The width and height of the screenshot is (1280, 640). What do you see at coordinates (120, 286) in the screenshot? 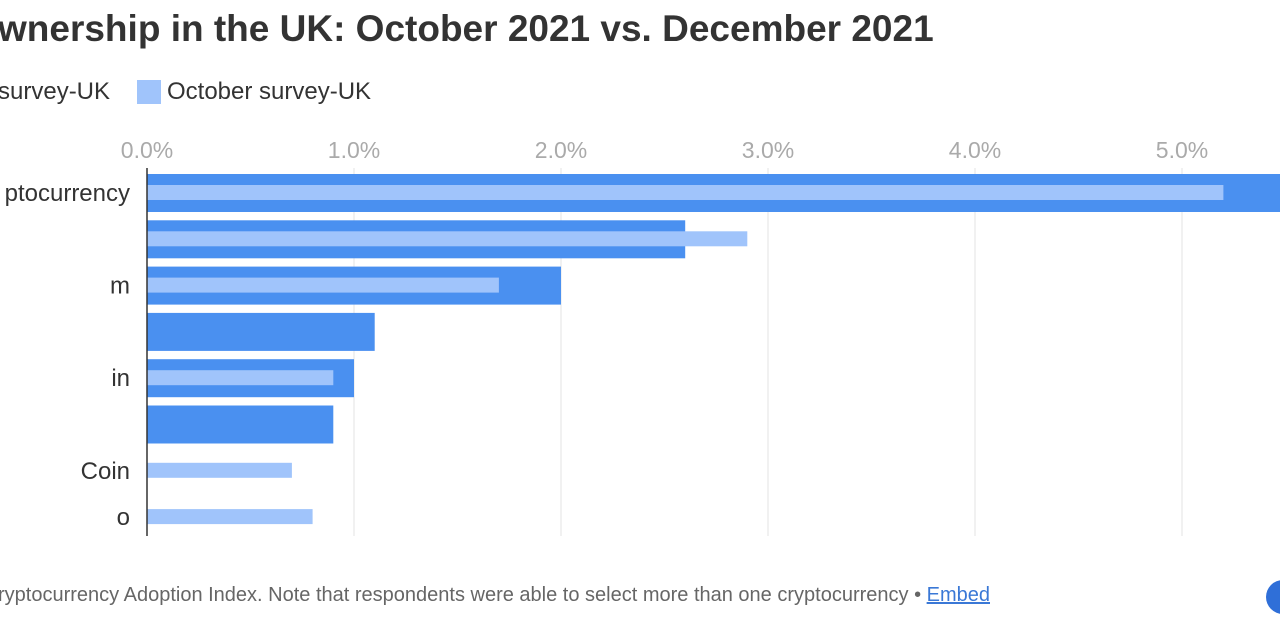
I see `category-label: m` at bounding box center [120, 286].